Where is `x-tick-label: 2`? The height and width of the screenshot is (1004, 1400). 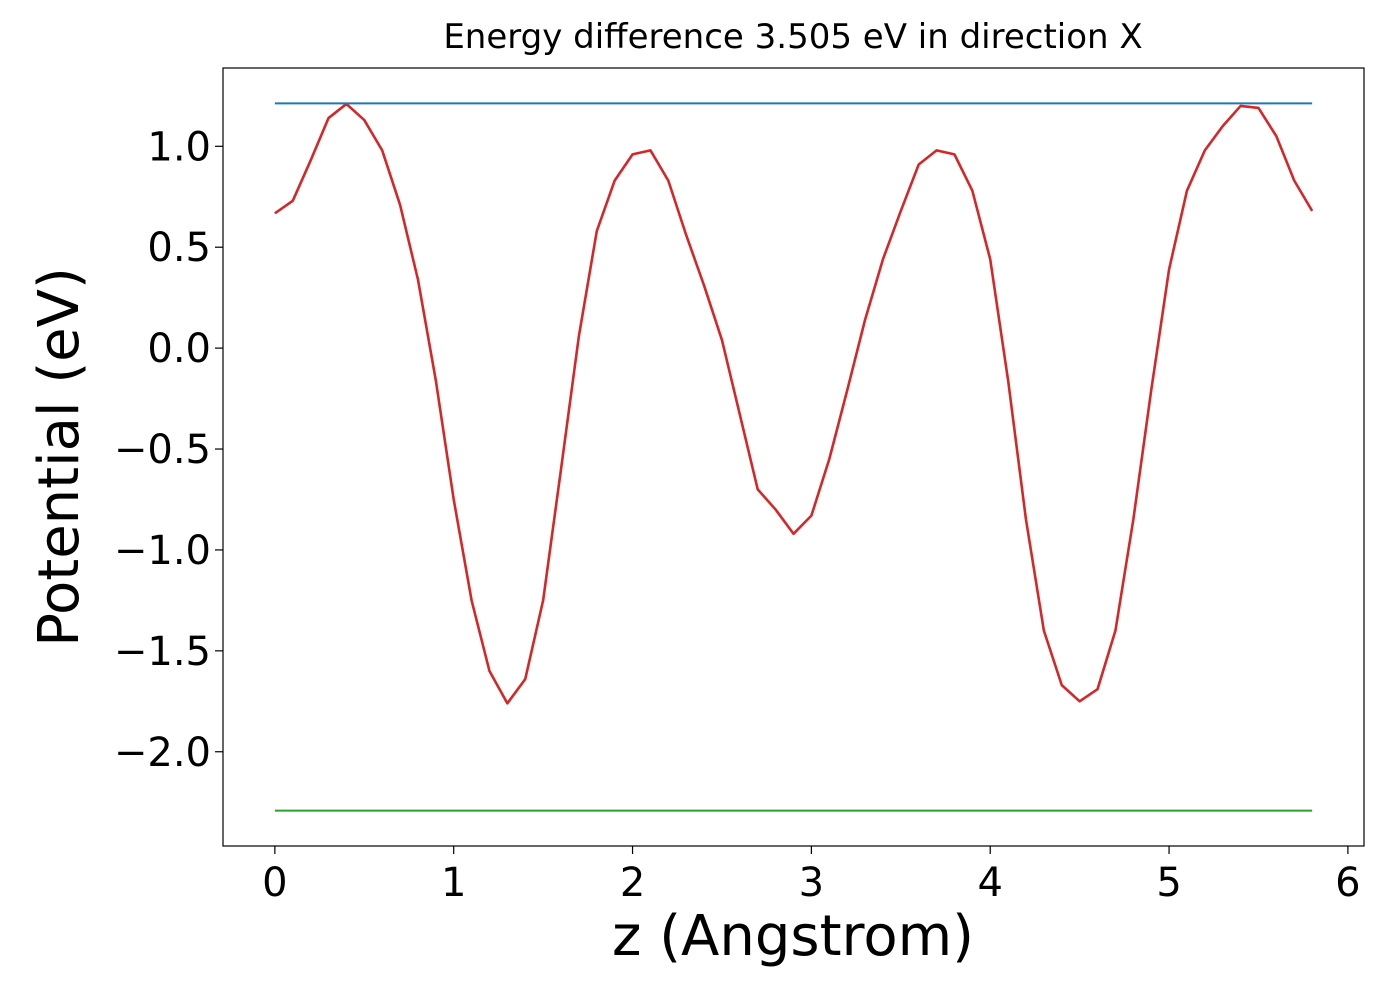 x-tick-label: 2 is located at coordinates (632, 883).